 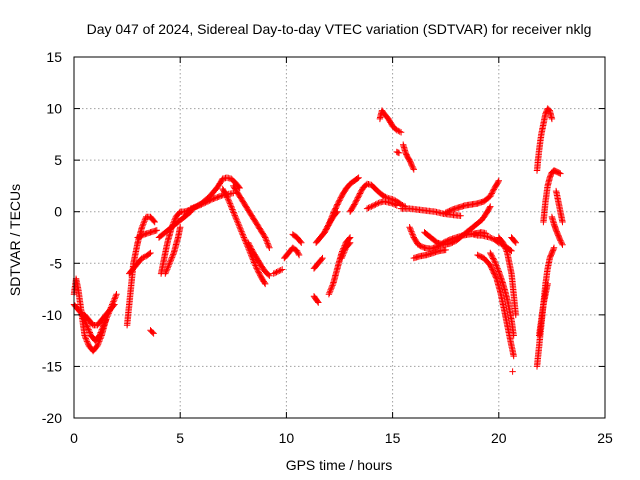 I want to click on x-tick-label: 0, so click(x=74, y=438).